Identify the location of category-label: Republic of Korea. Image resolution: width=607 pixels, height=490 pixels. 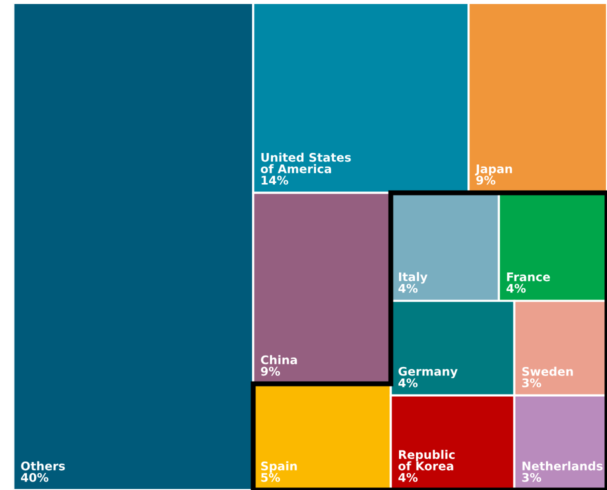
(426, 460).